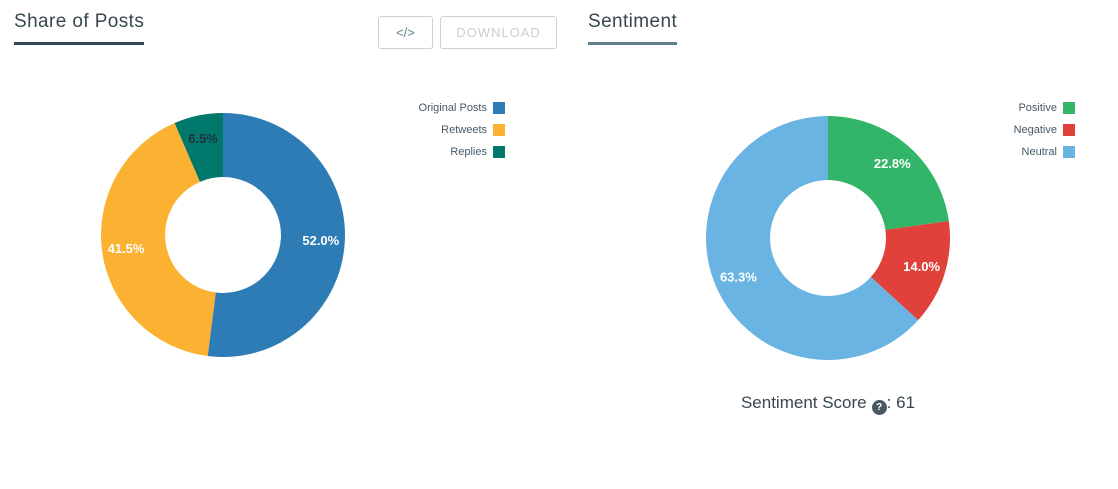 This screenshot has width=1118, height=489. I want to click on help-icon: ?, so click(879, 407).